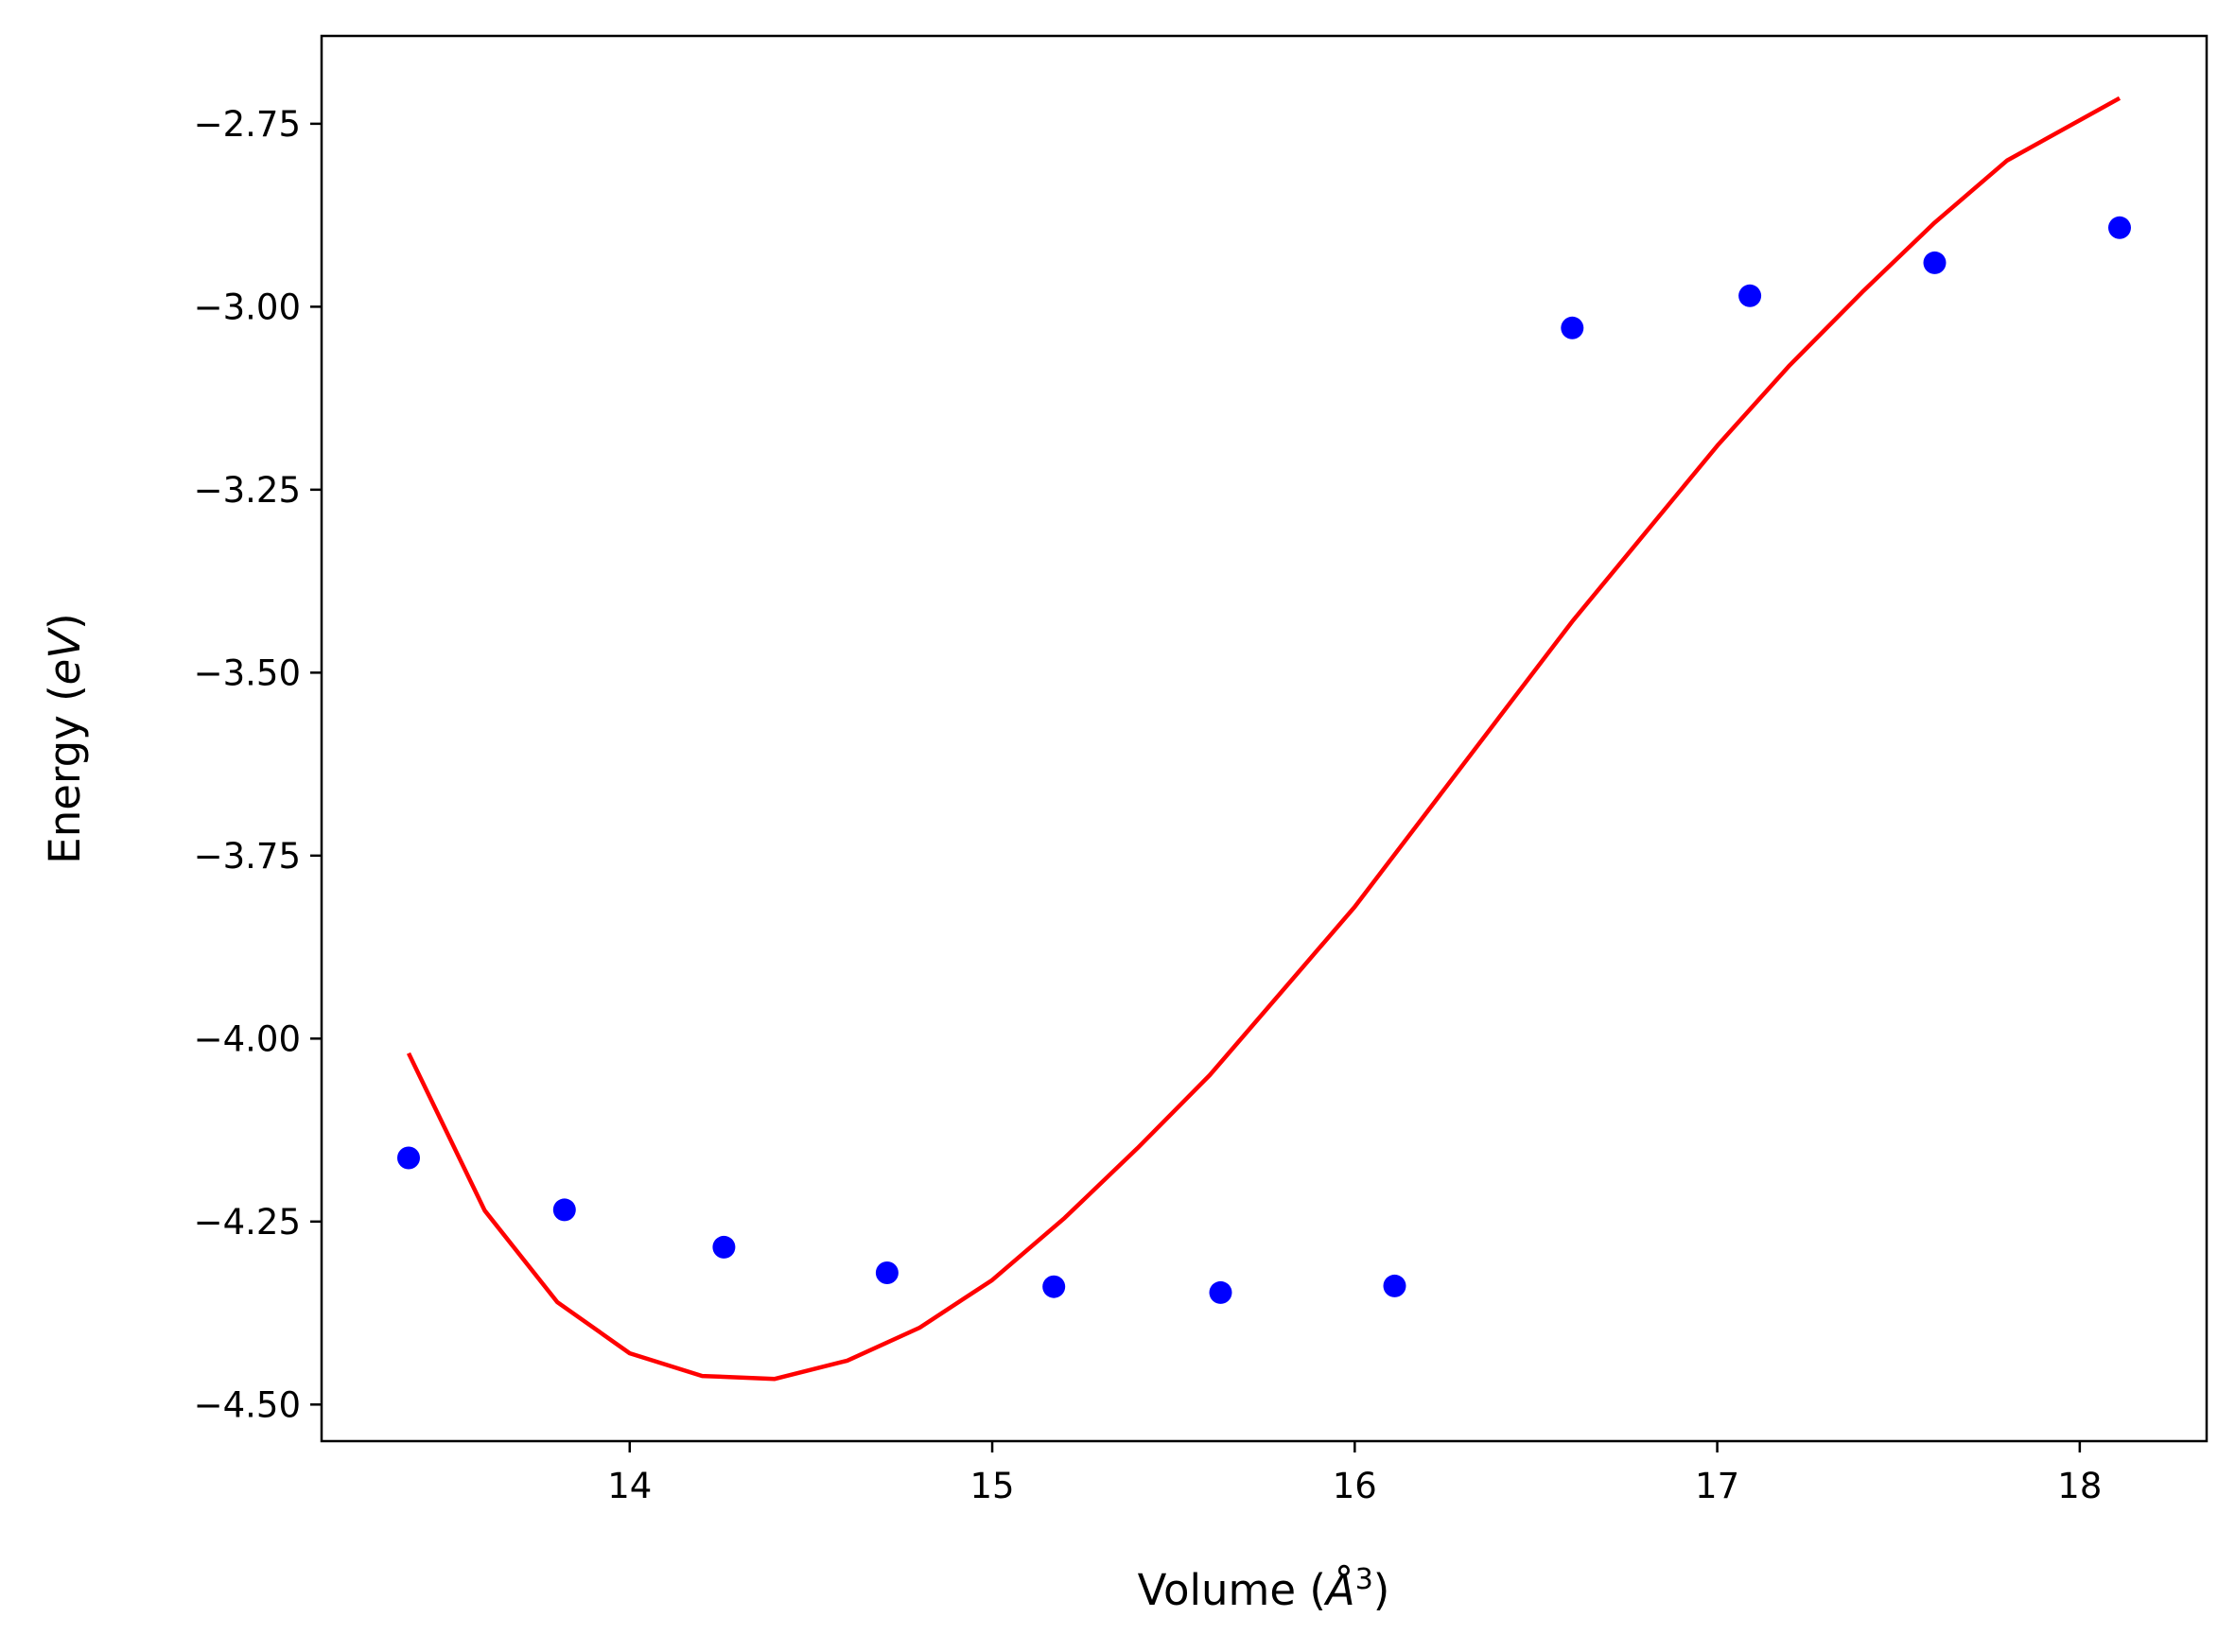  What do you see at coordinates (247, 1404) in the screenshot?
I see `y-tick-label: −4.50` at bounding box center [247, 1404].